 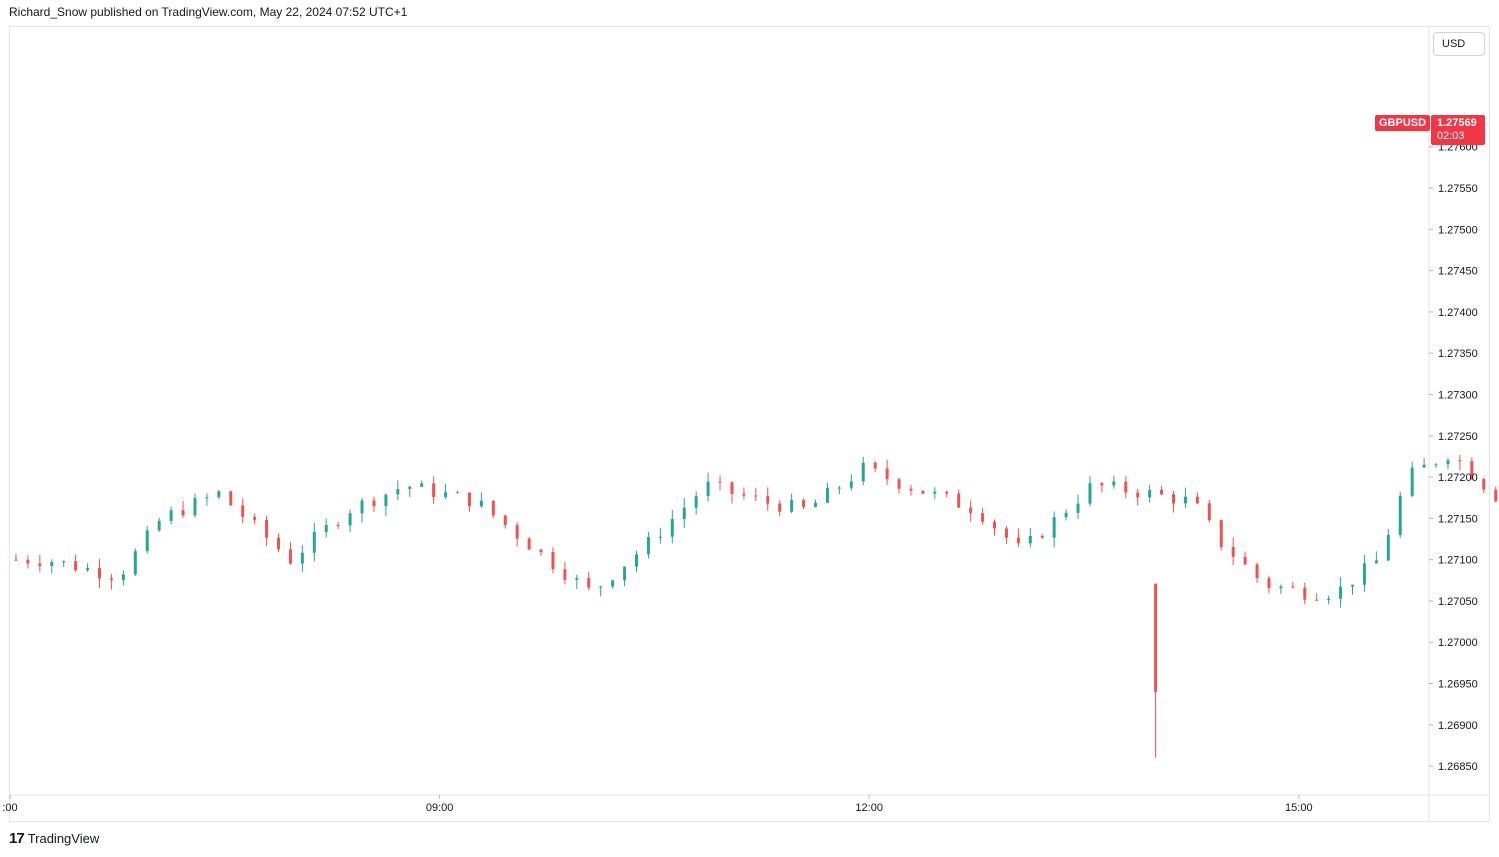 What do you see at coordinates (1458, 230) in the screenshot?
I see `y-tick-label: 1.27500` at bounding box center [1458, 230].